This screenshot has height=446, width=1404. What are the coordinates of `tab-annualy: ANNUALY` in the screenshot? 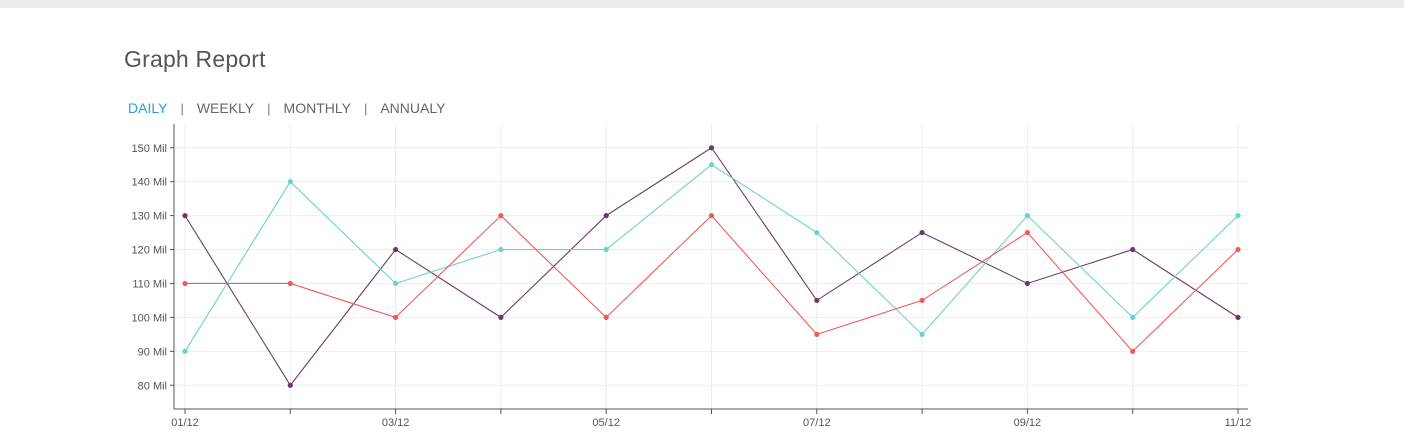 It's located at (413, 108).